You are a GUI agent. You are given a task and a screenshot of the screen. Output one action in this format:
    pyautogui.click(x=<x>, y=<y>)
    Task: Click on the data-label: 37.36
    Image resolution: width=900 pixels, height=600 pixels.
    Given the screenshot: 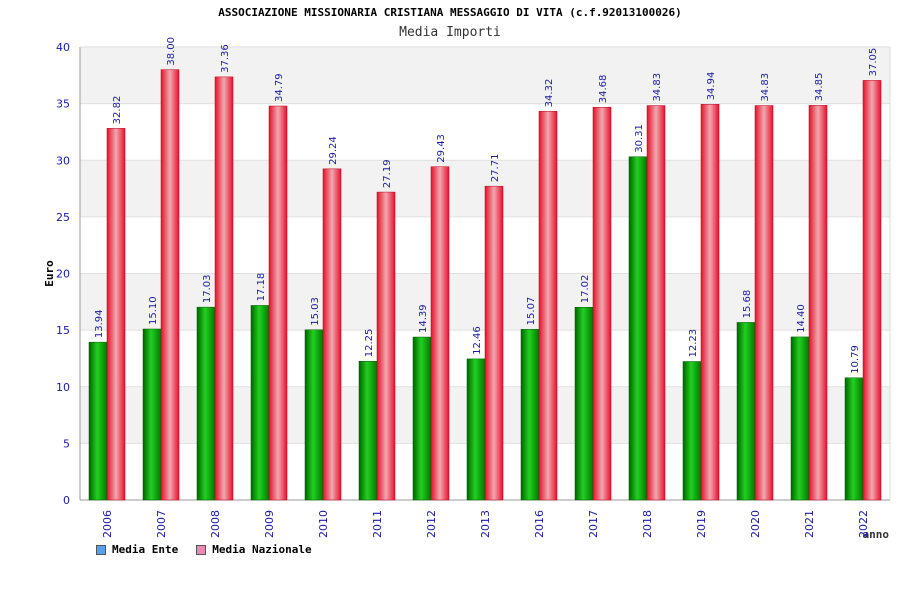 What is the action you would take?
    pyautogui.click(x=225, y=58)
    